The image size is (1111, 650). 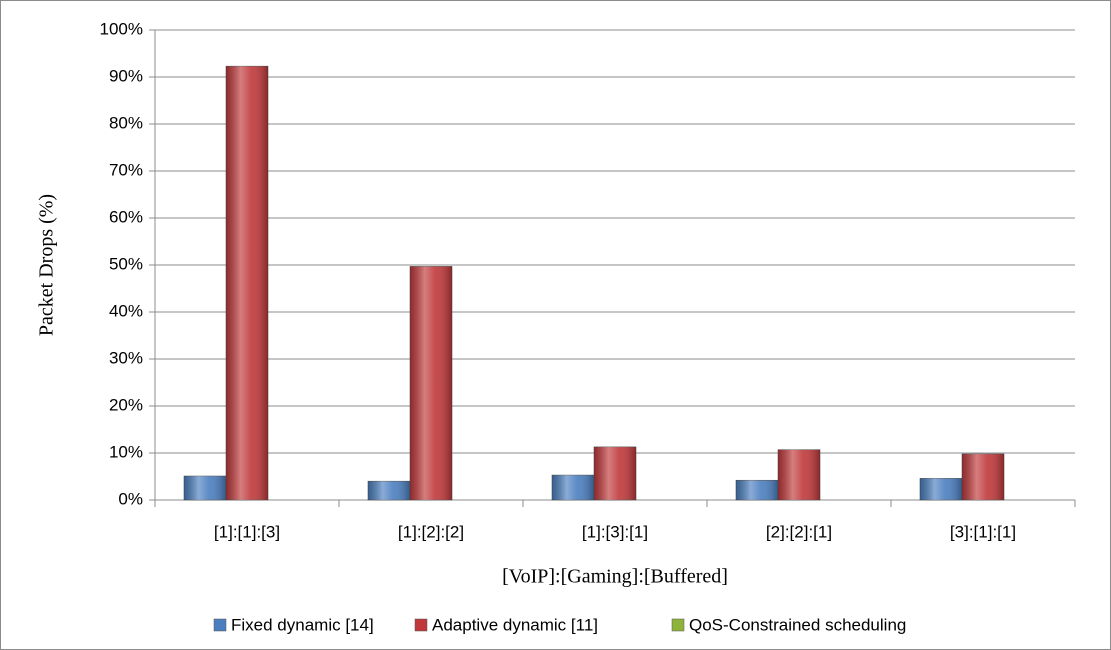 I want to click on legend-label: Fixed dynamic [14], so click(x=302, y=624).